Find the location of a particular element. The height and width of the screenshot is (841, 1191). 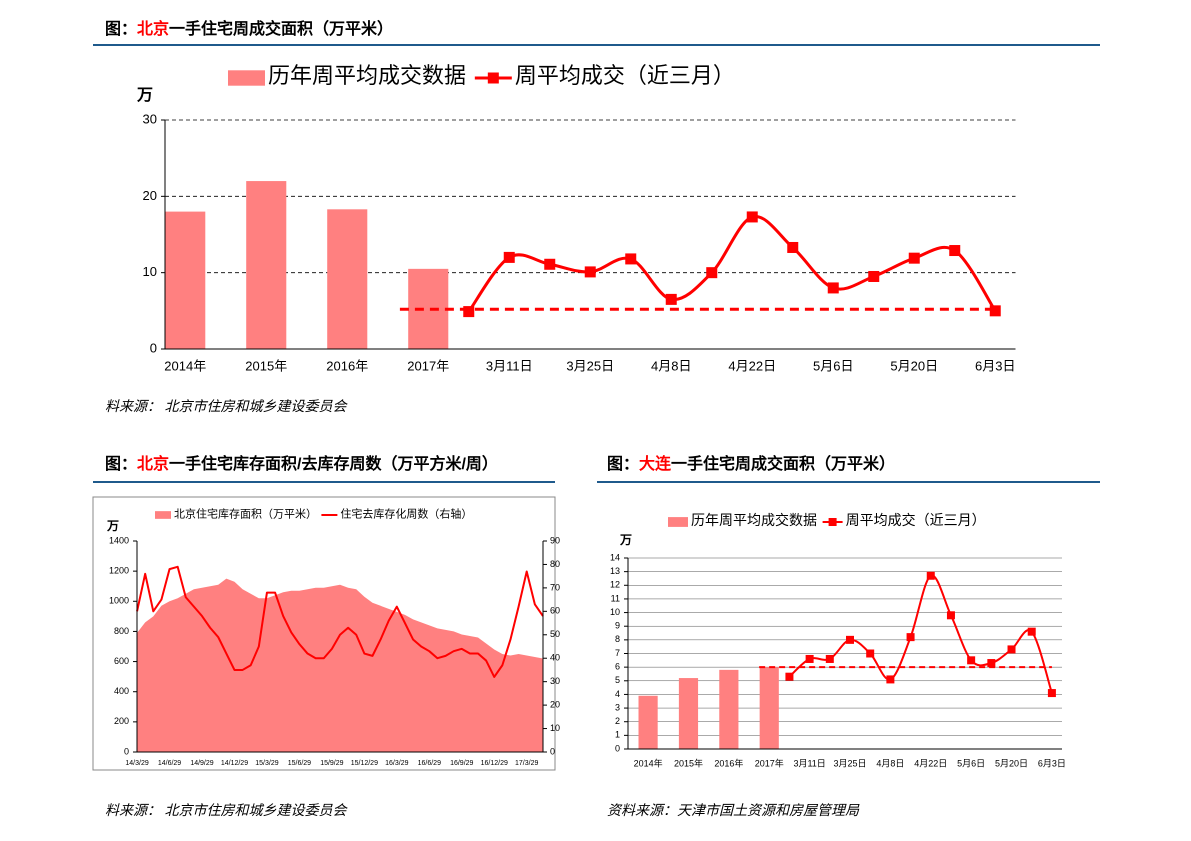

heading-part: 大连 is located at coordinates (655, 463).